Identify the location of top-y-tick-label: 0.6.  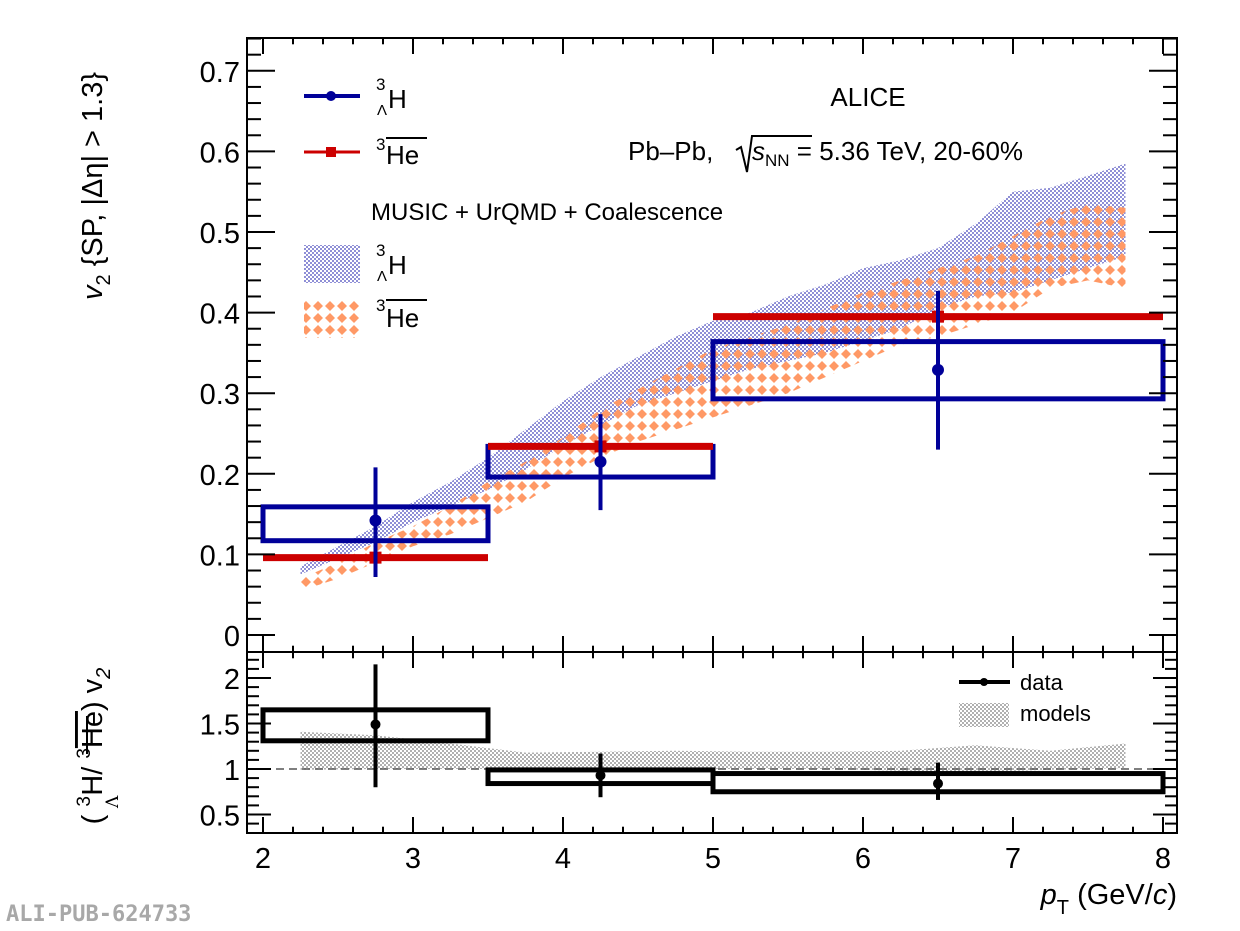
(220, 153).